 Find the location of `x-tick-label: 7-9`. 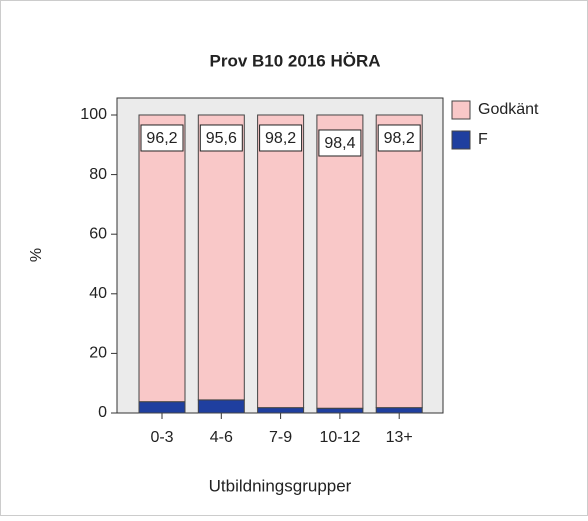

x-tick-label: 7-9 is located at coordinates (280, 437).